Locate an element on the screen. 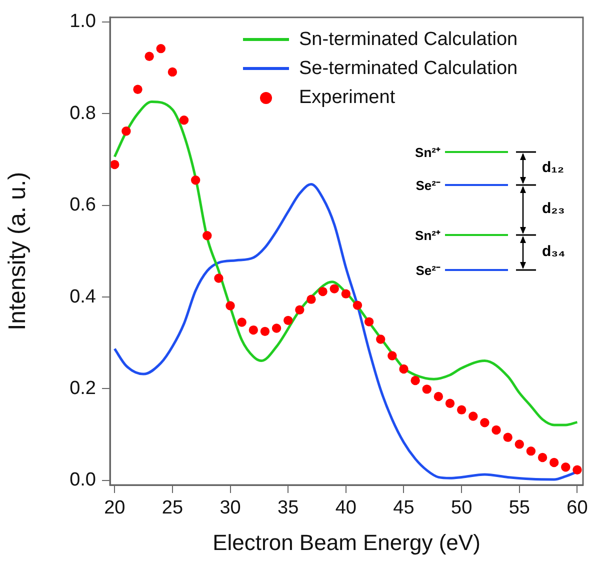  x-tick-label: 45 is located at coordinates (403, 508).